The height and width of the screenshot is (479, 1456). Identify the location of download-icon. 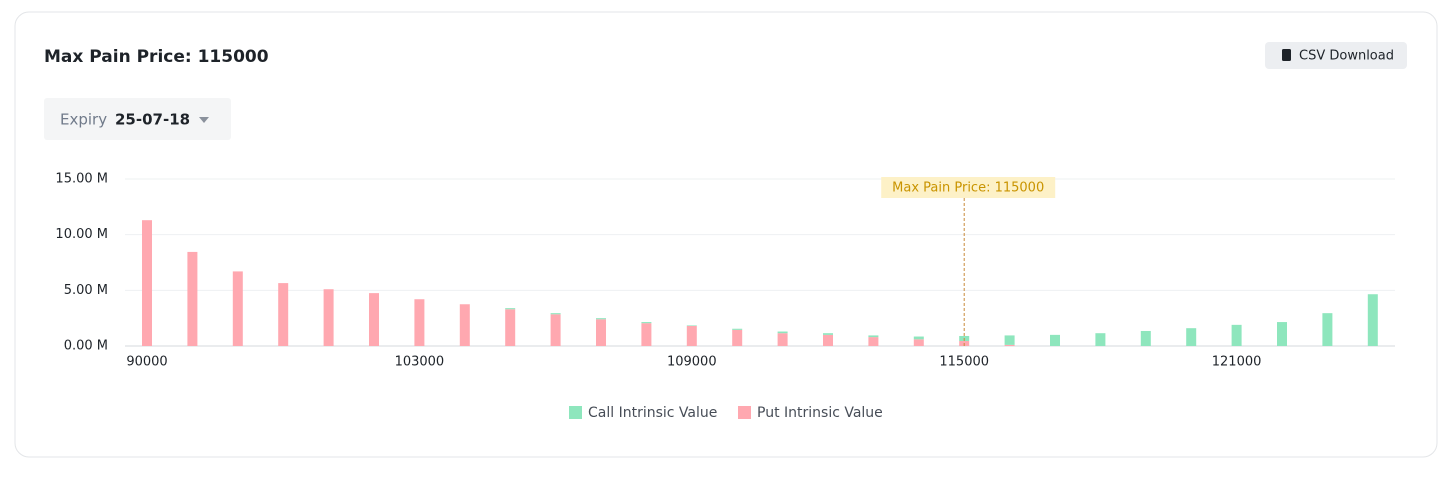
(1286, 55).